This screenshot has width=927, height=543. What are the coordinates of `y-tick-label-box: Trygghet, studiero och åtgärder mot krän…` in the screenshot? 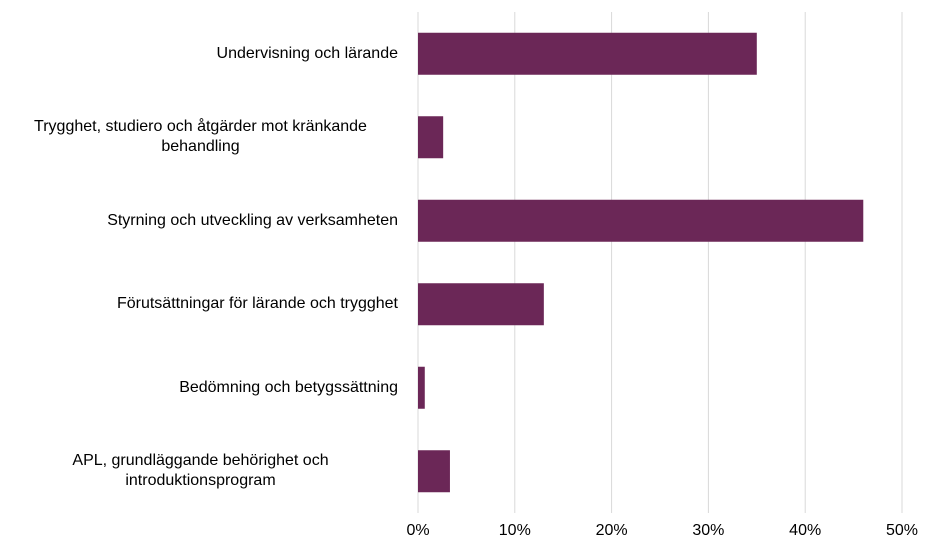 It's located at (200, 137).